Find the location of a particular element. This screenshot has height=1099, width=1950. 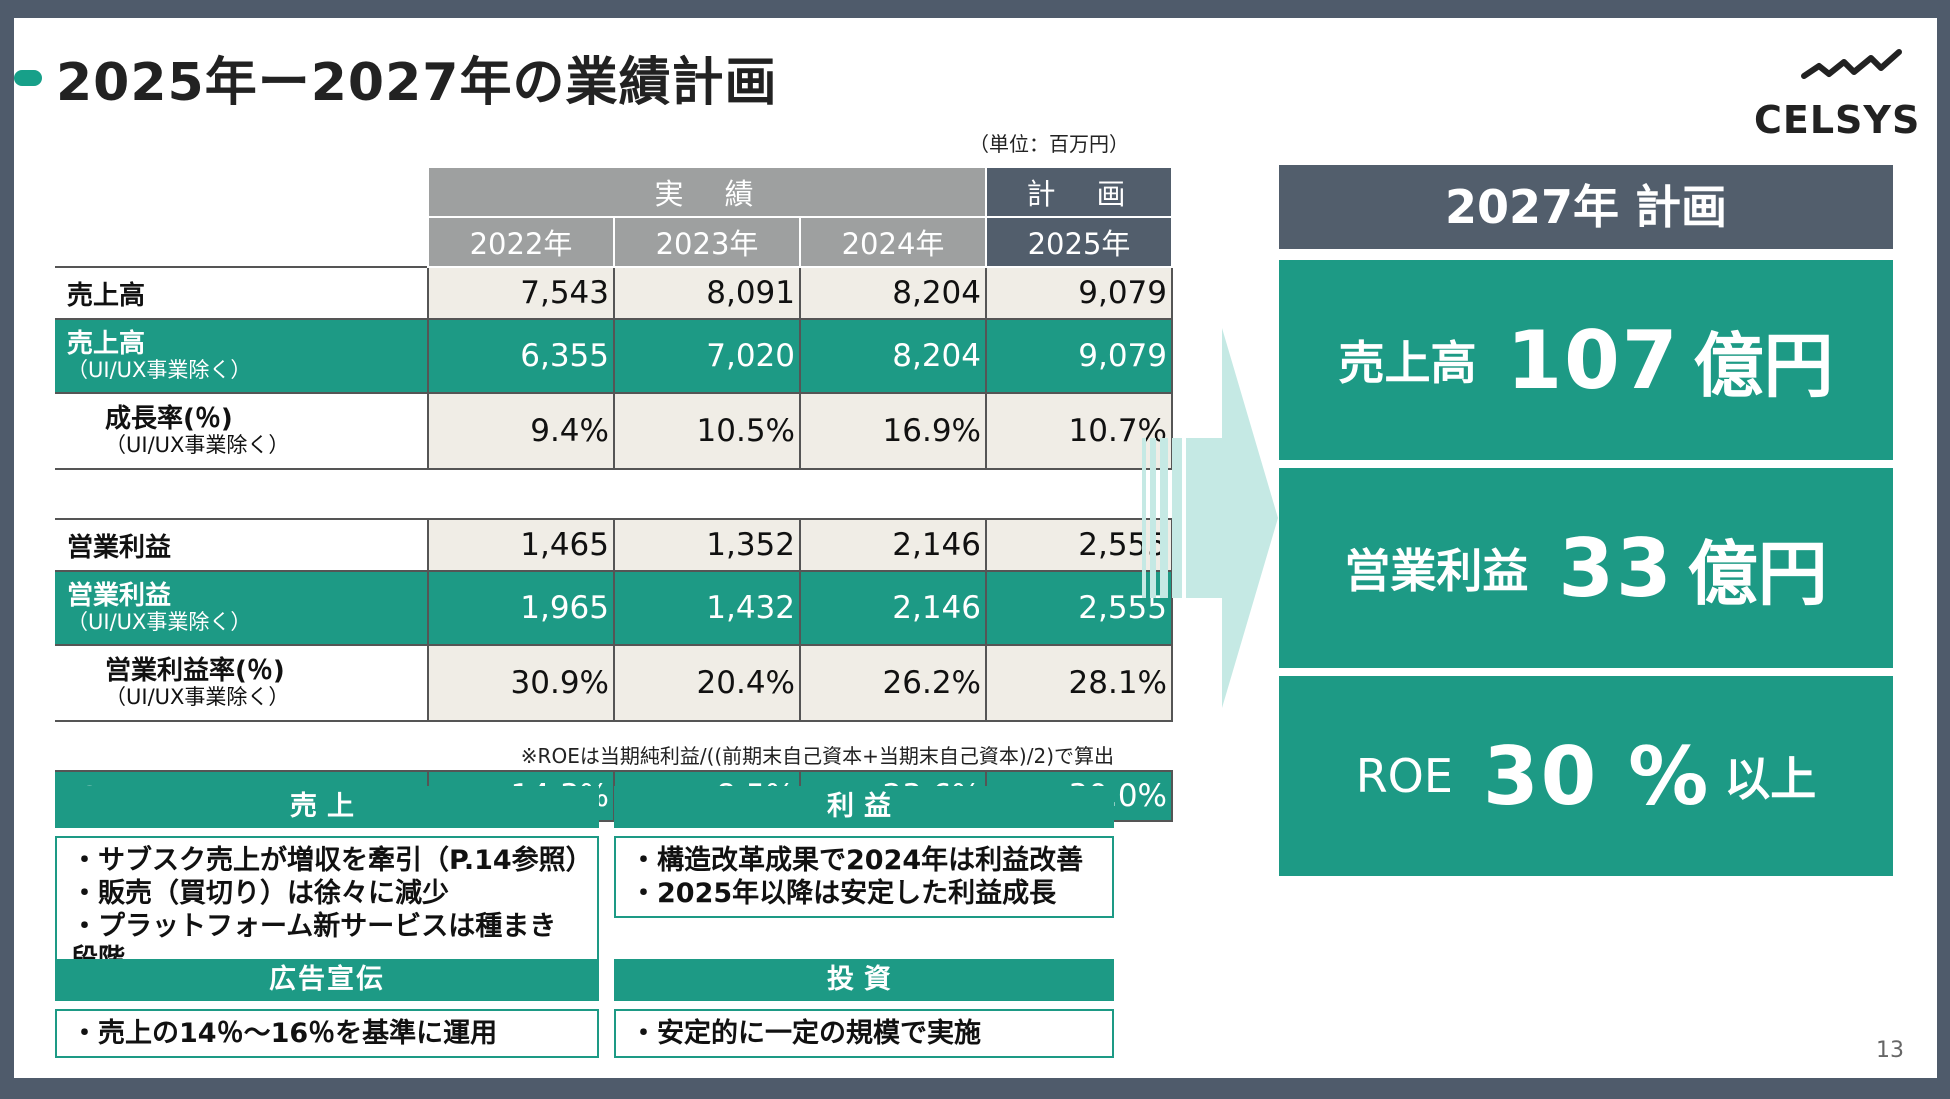

cell: 7,020 is located at coordinates (707, 356).